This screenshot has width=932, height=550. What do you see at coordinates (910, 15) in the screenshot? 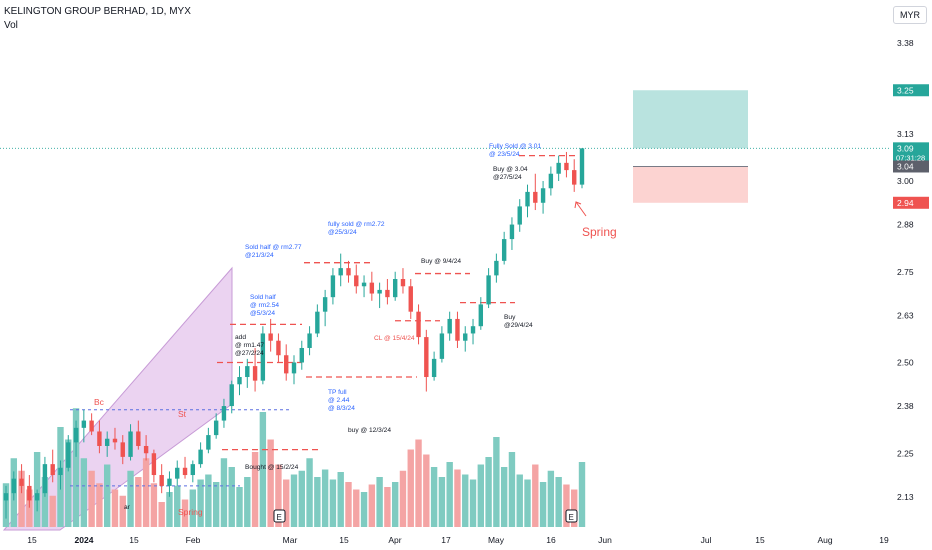
I see `currency-badge: MYR` at bounding box center [910, 15].